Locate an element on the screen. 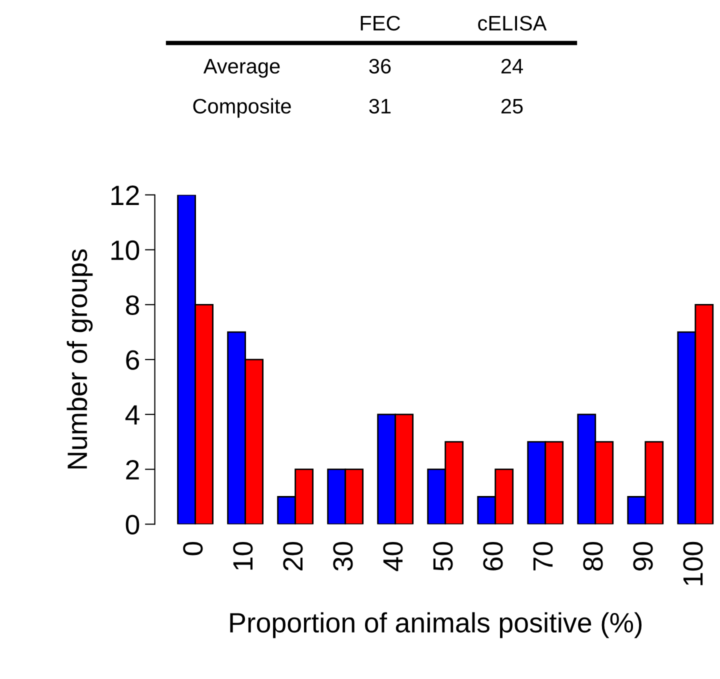 The height and width of the screenshot is (679, 720). x-tick-label: 20 is located at coordinates (293, 556).